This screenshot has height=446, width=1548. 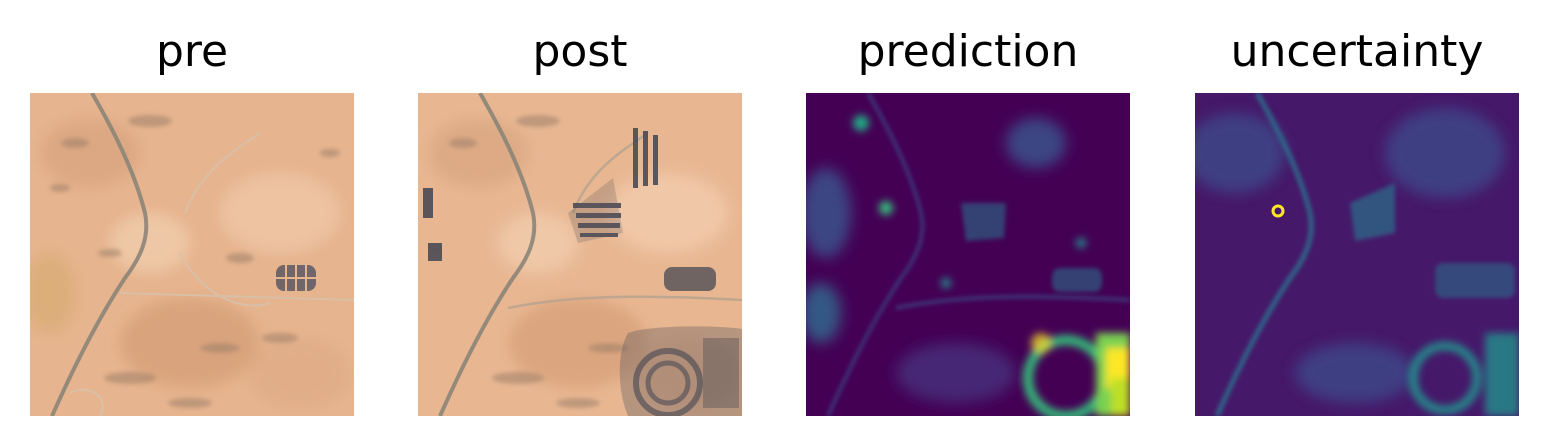 I want to click on building-grid-lines, so click(x=296, y=278).